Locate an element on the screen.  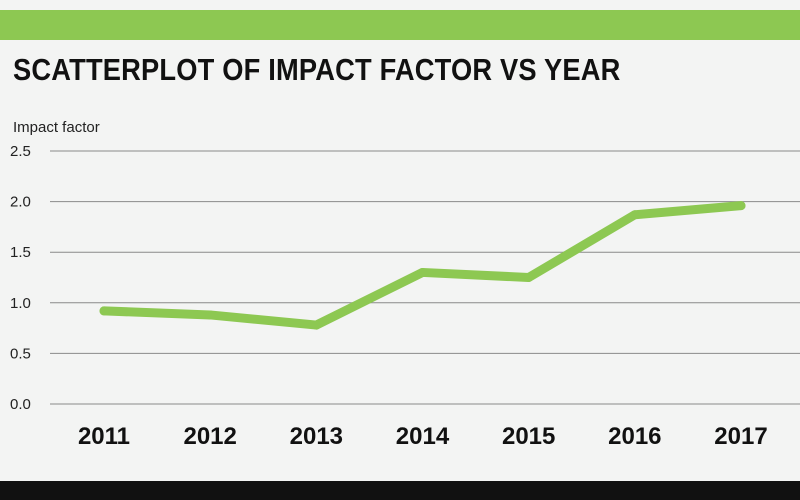
y-axis-label: Impact factor is located at coordinates (56, 127).